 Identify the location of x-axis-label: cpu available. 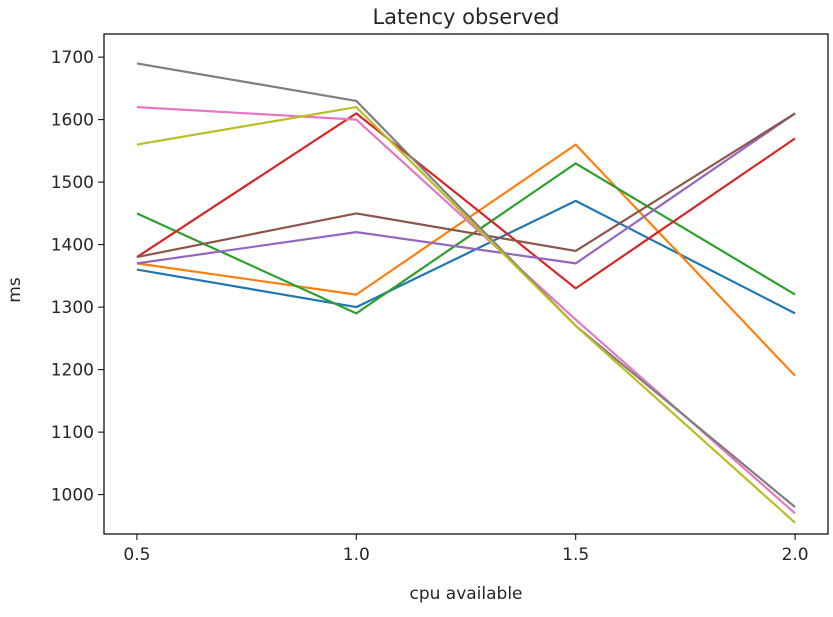
(465, 594).